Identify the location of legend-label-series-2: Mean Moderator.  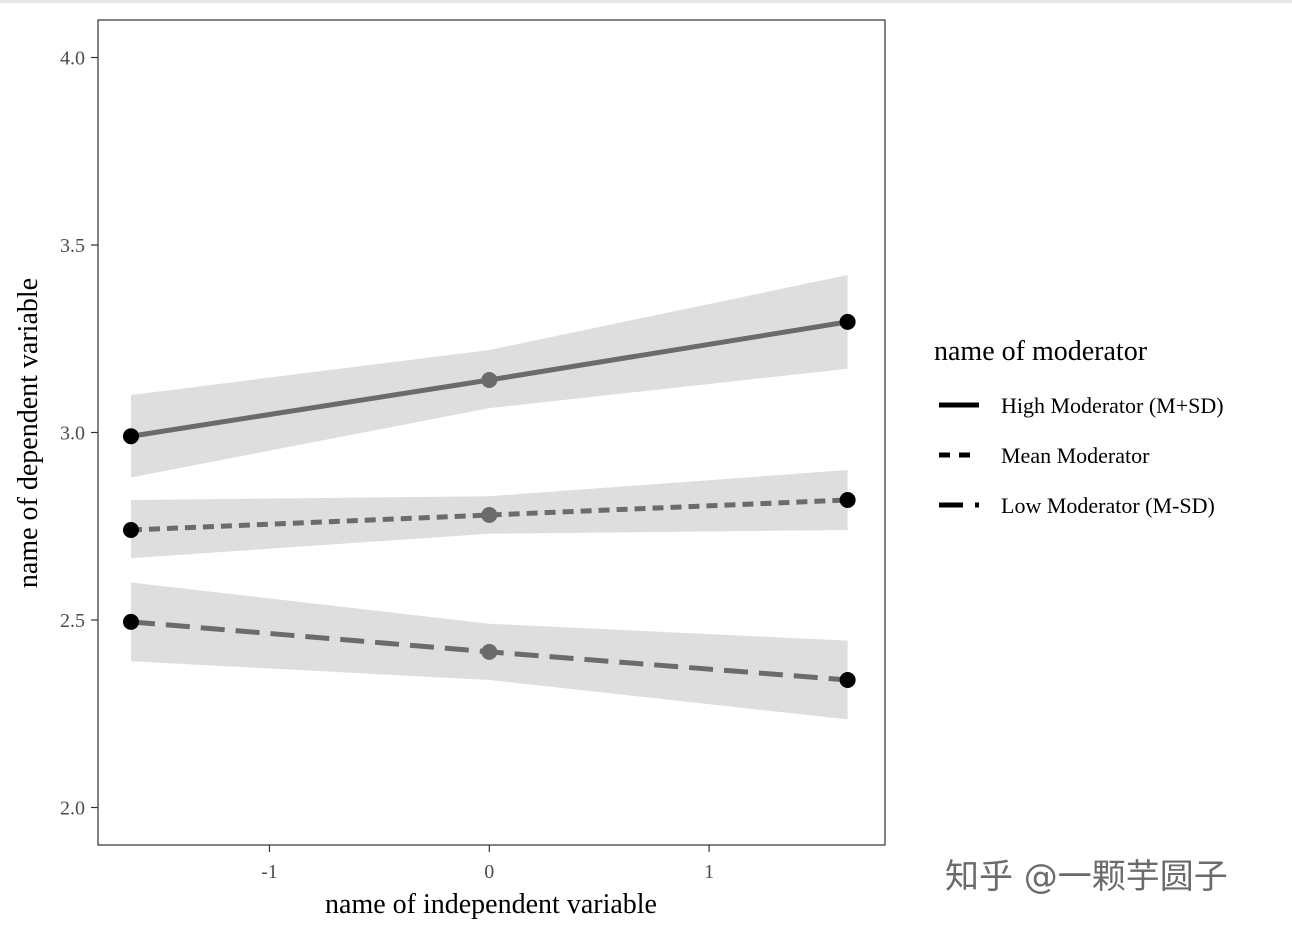
(1075, 455).